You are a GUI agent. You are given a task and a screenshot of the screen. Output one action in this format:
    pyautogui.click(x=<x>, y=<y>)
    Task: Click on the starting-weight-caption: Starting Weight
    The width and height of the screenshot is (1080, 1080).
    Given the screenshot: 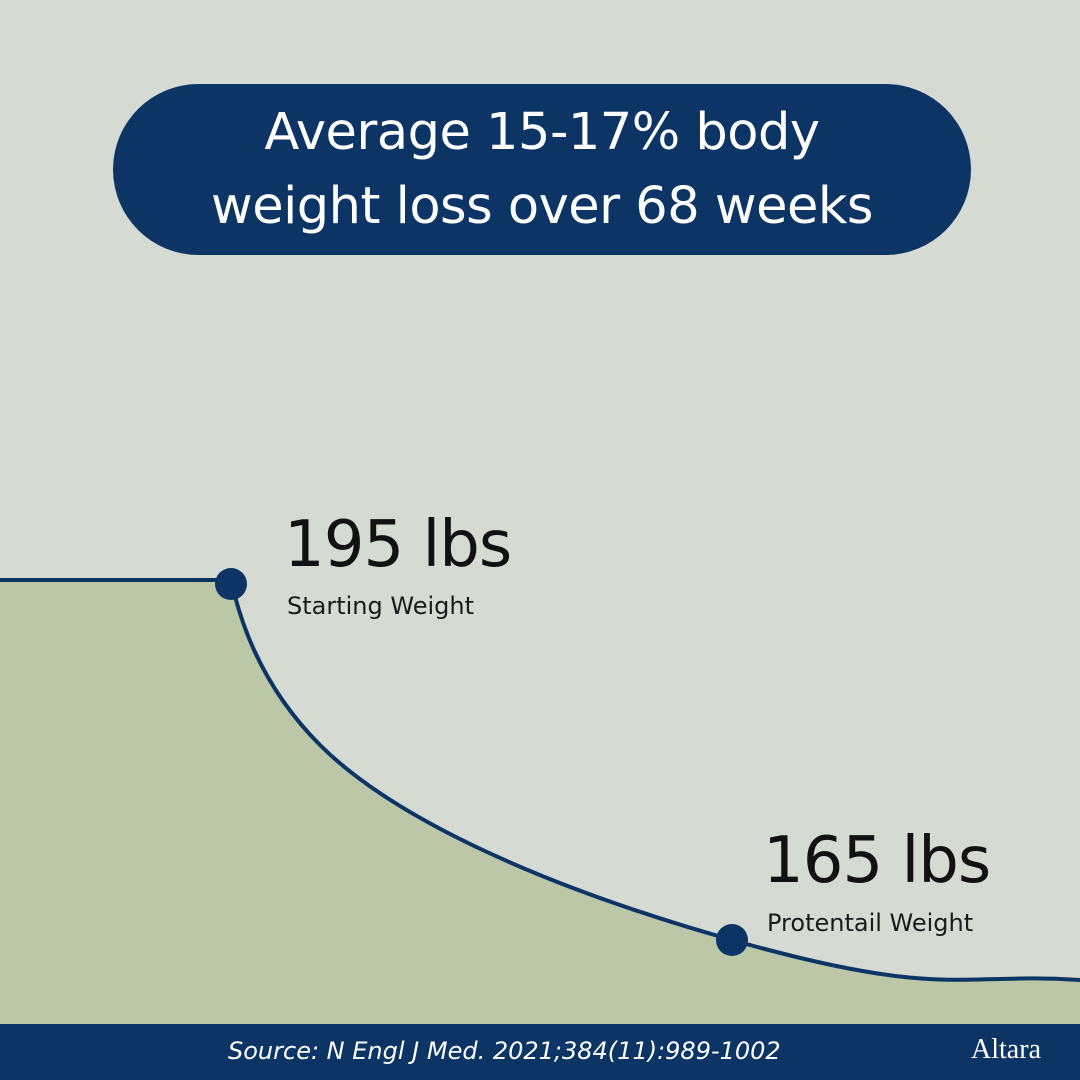 What is the action you would take?
    pyautogui.click(x=380, y=606)
    